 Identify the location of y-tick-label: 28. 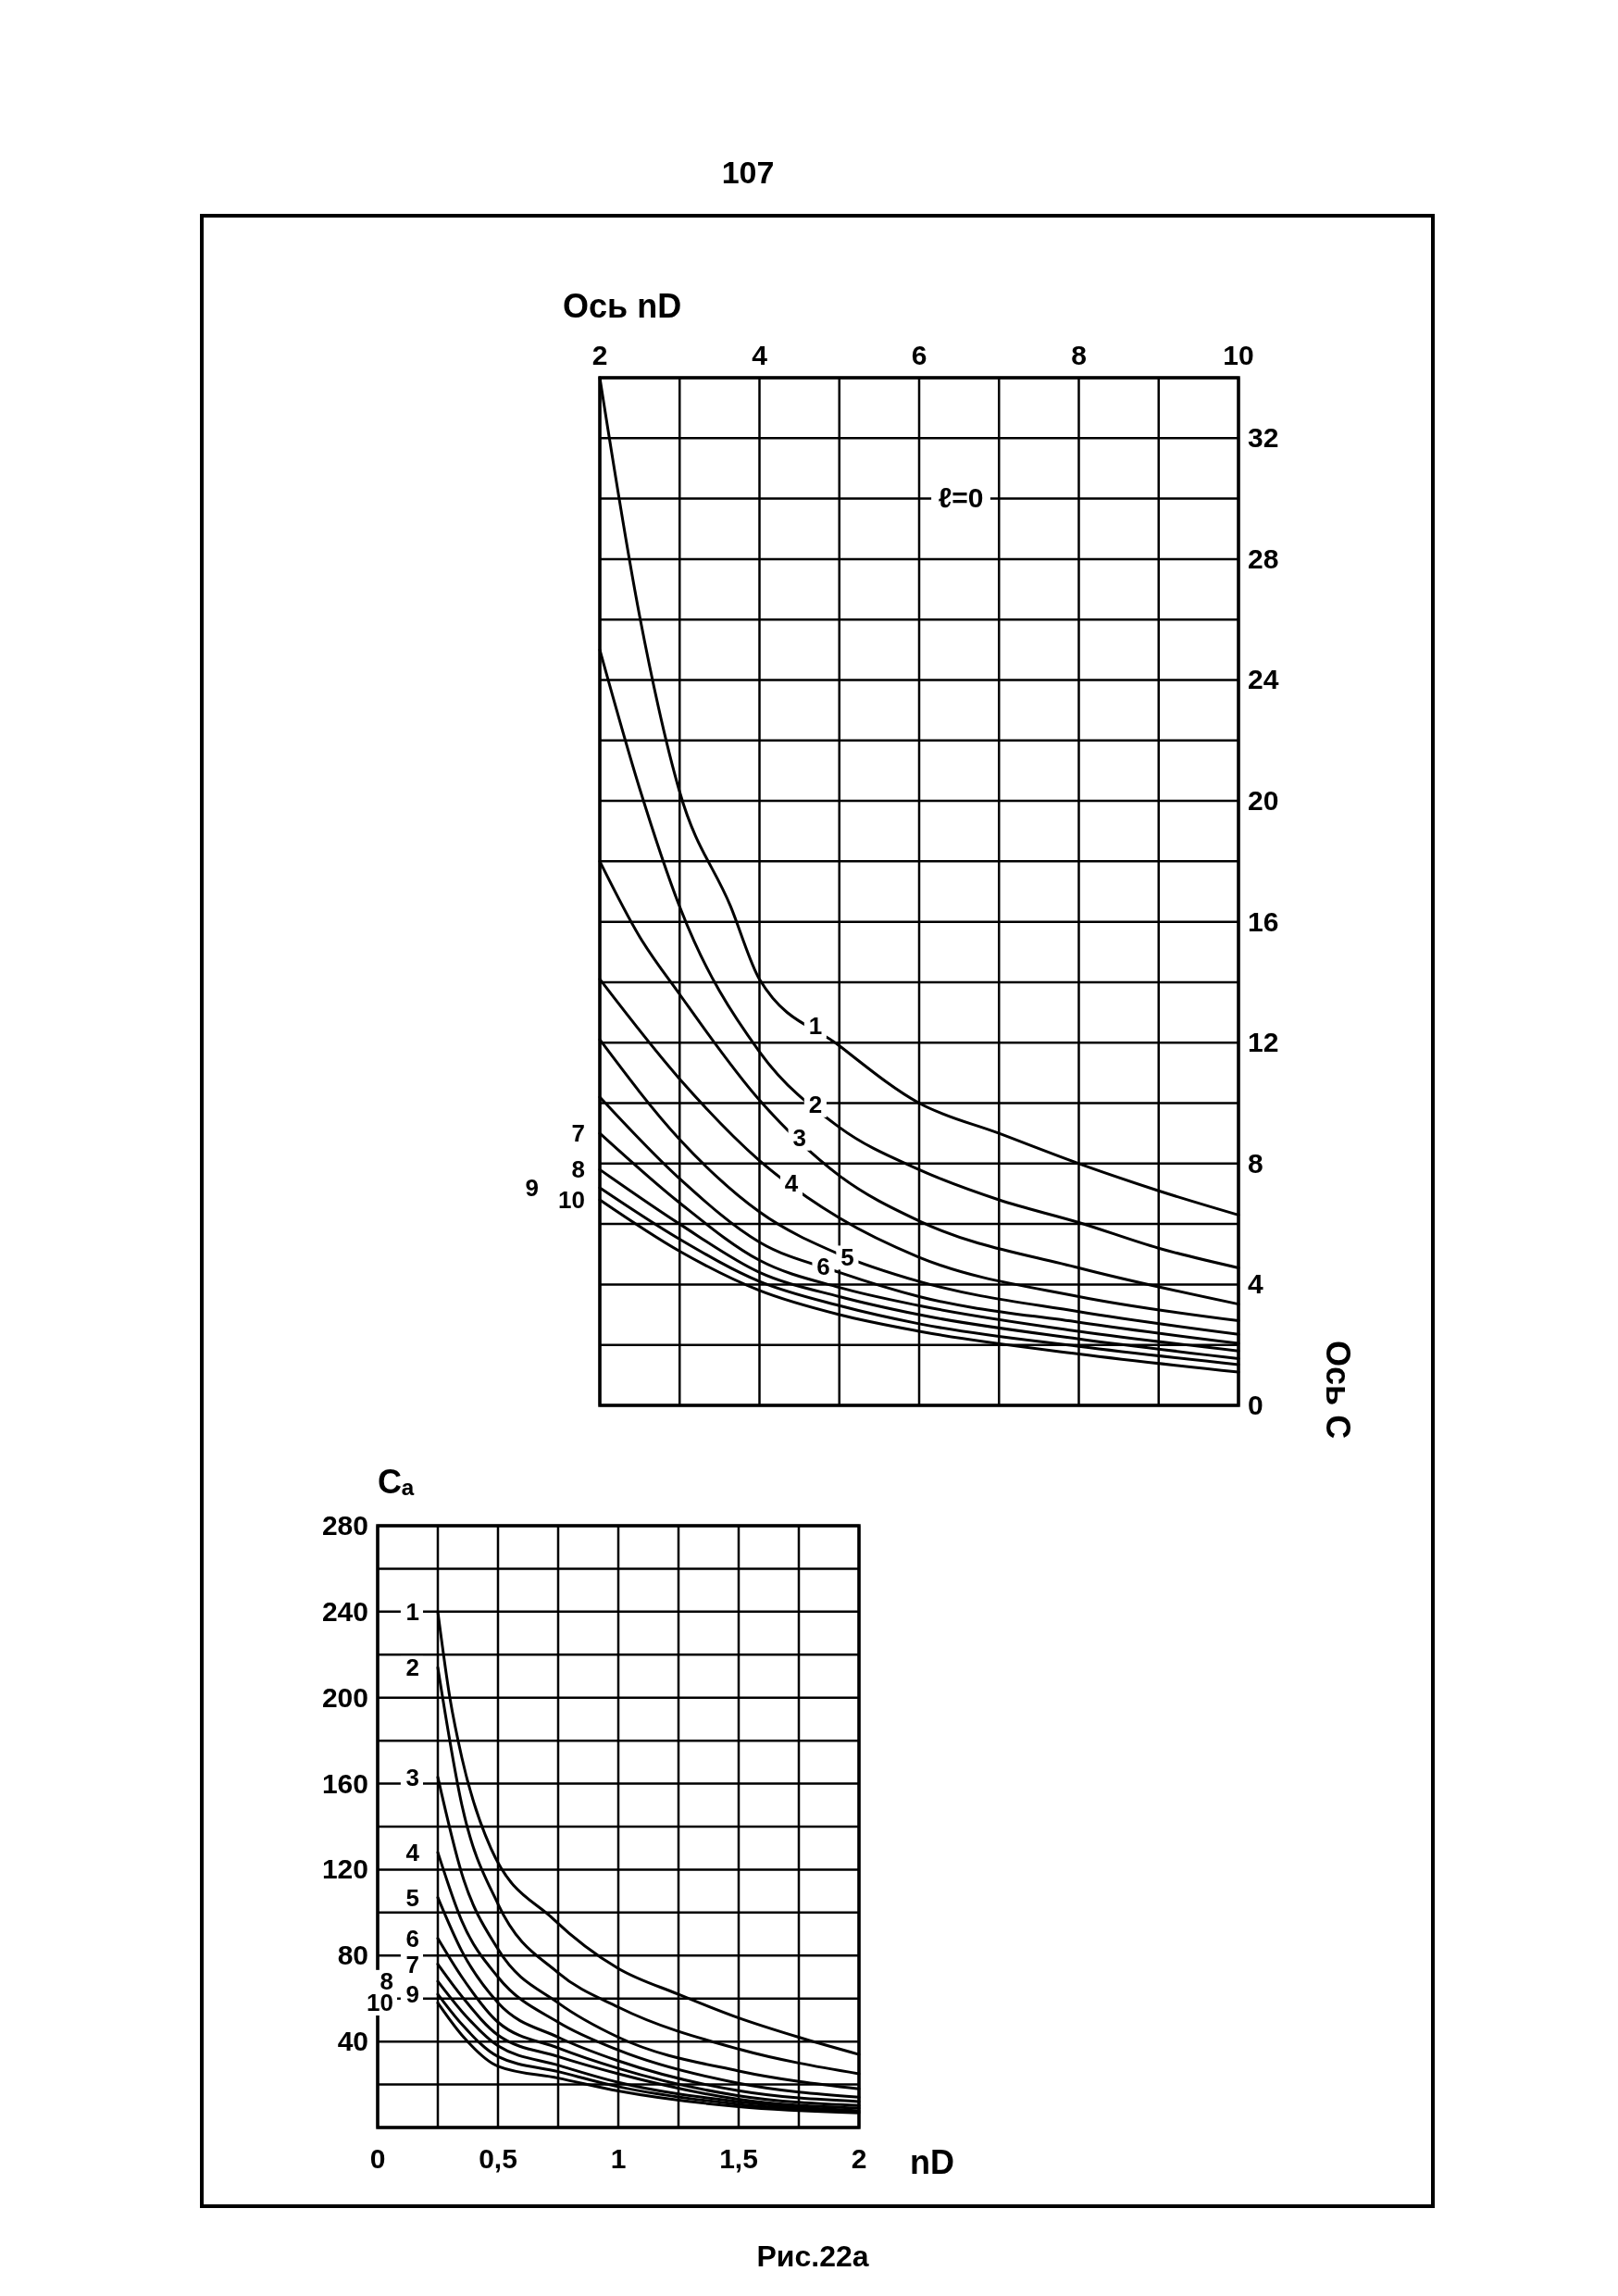
(1263, 558).